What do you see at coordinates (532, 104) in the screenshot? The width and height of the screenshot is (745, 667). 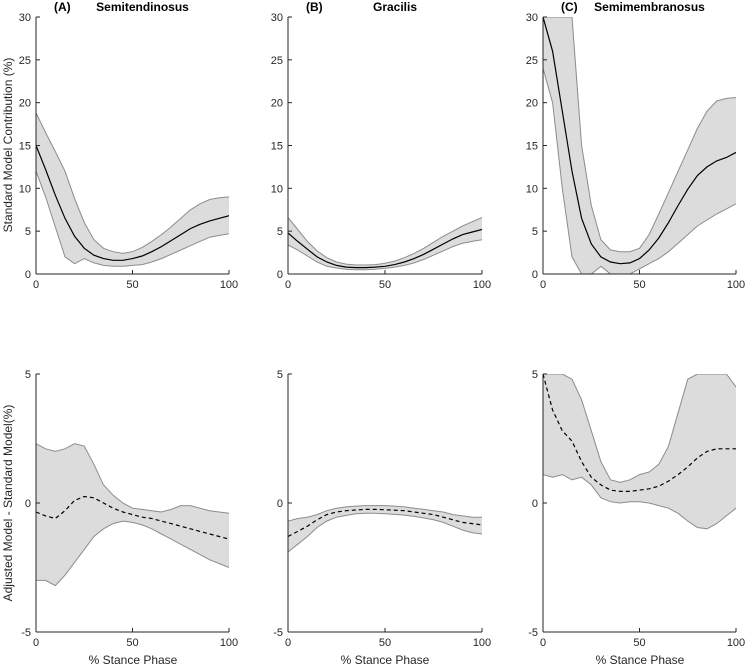 I see `y-tick-label-c: 20` at bounding box center [532, 104].